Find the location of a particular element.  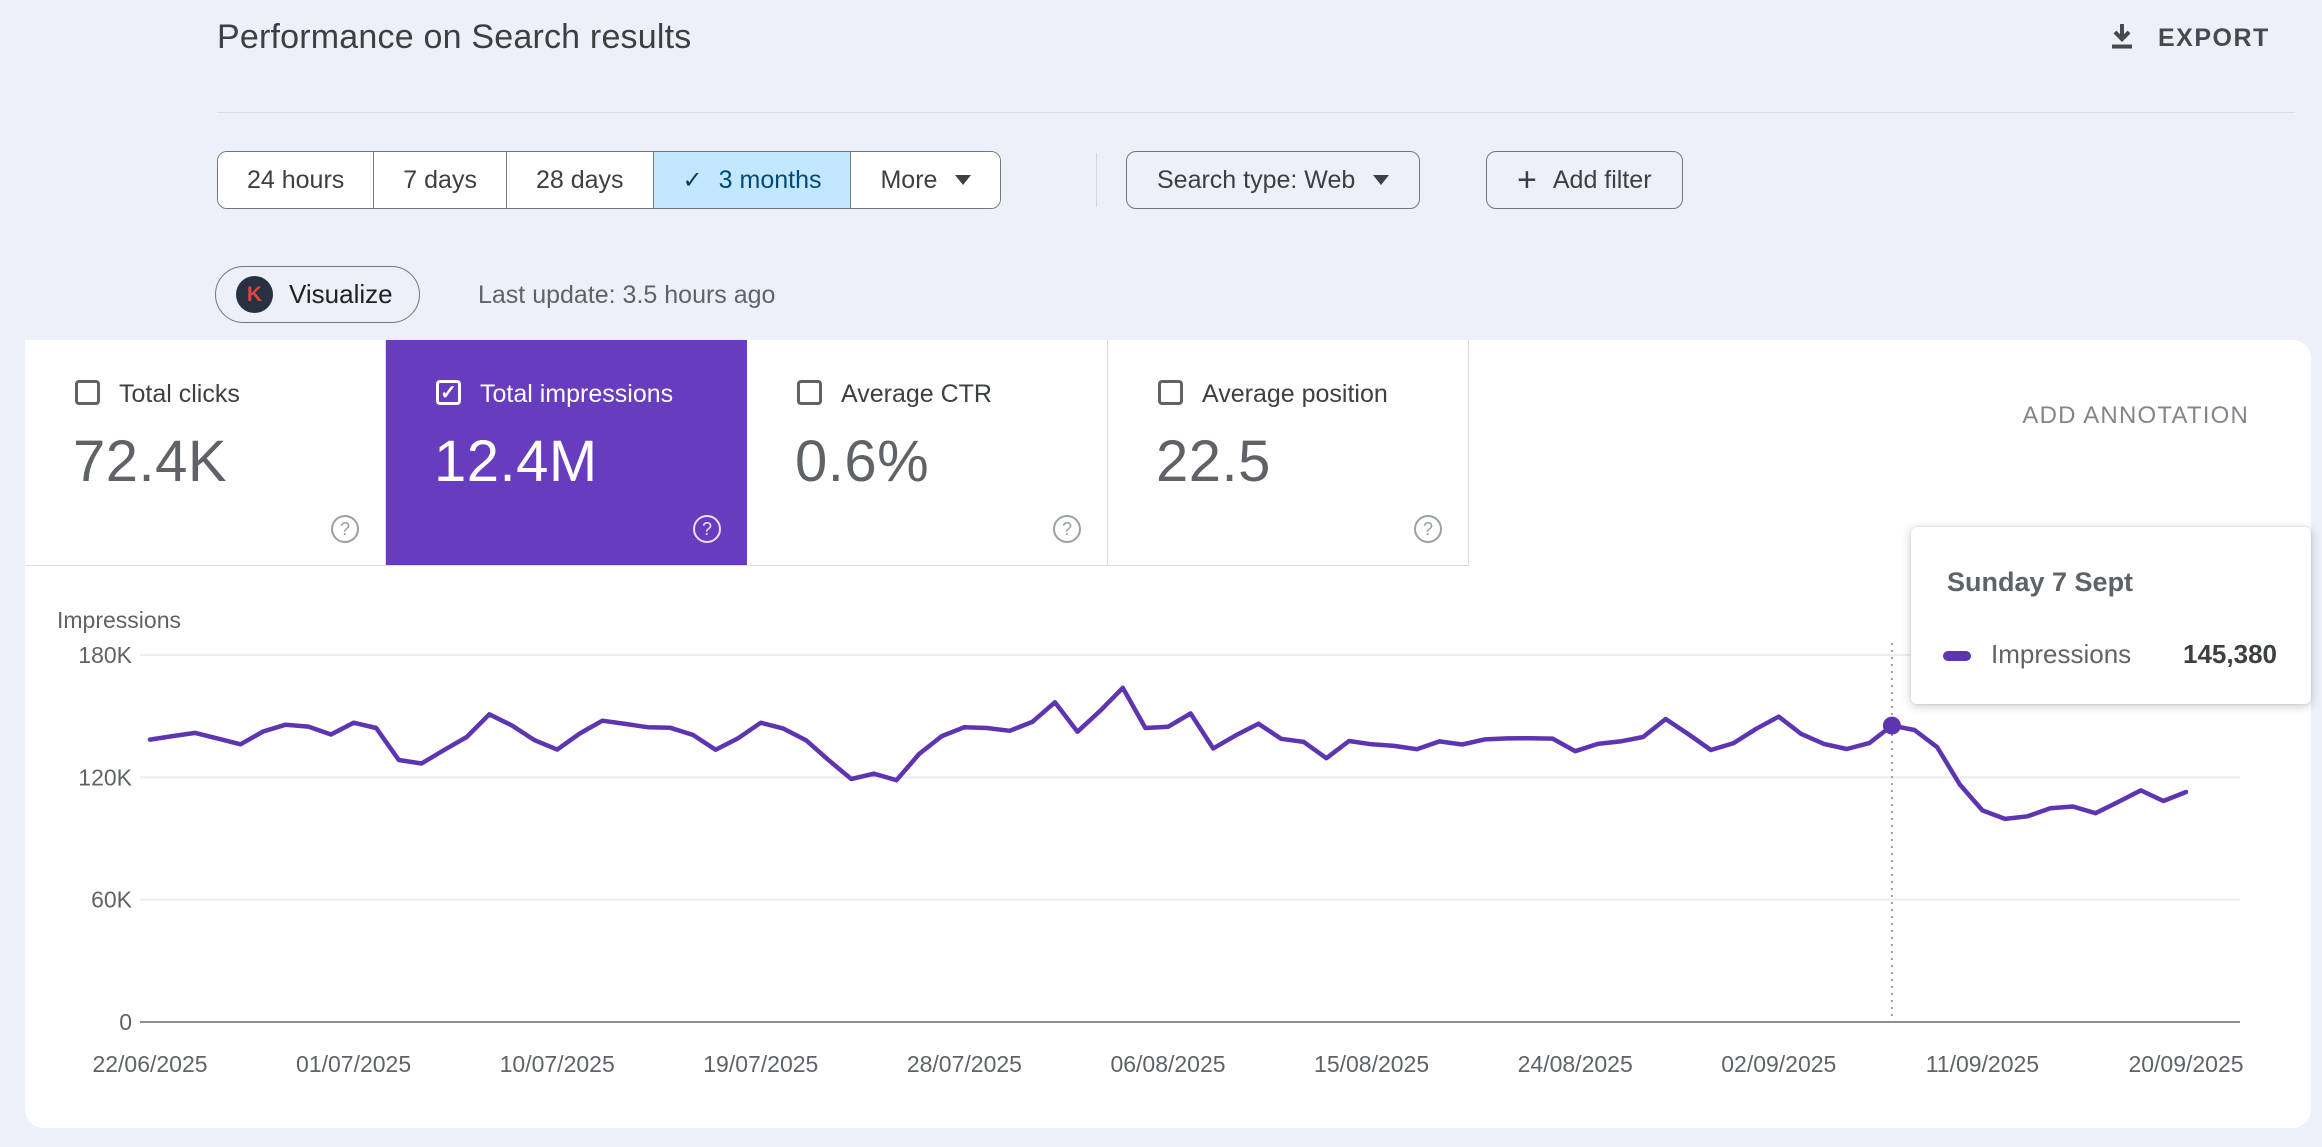

metric-value: 0.6% is located at coordinates (862, 461).